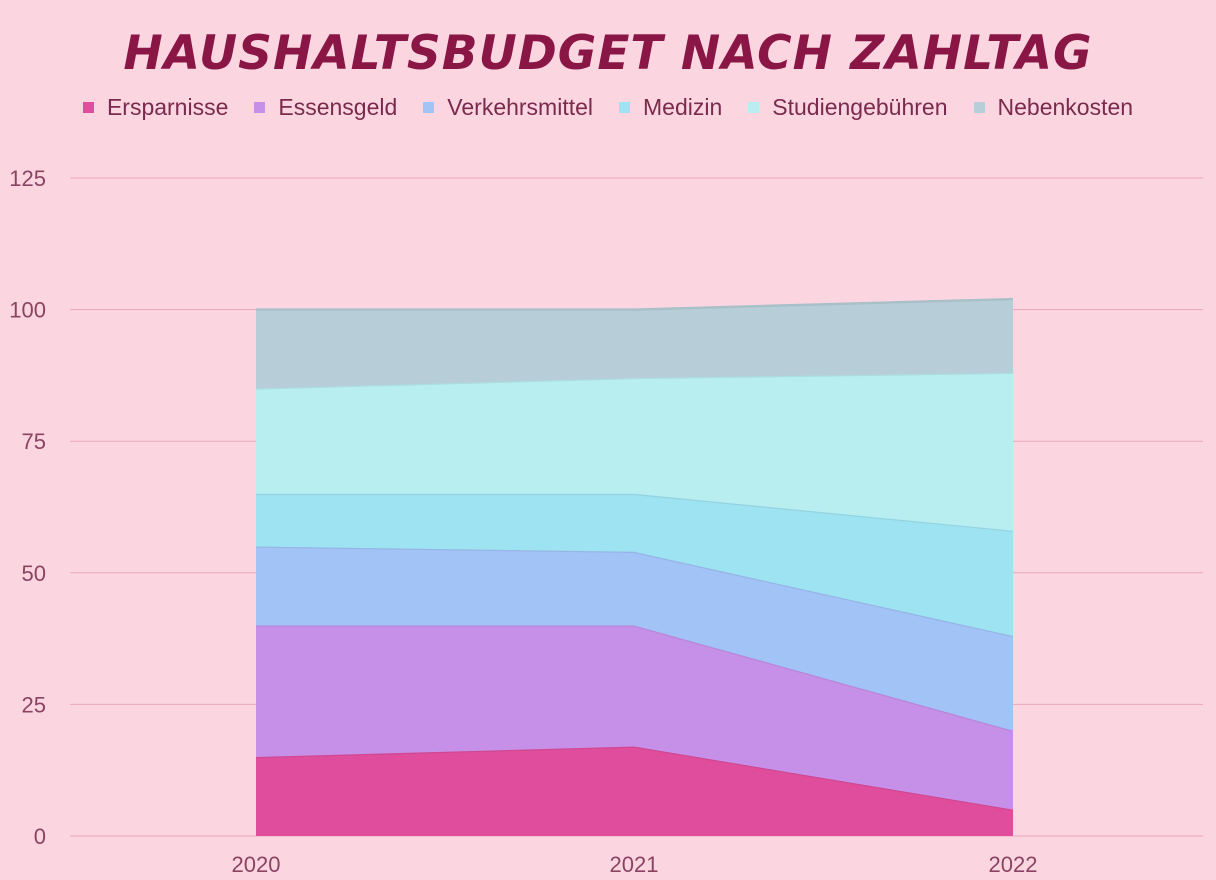 This screenshot has height=880, width=1216. I want to click on x-axis-ticks: 2020 2021 2022, so click(635, 864).